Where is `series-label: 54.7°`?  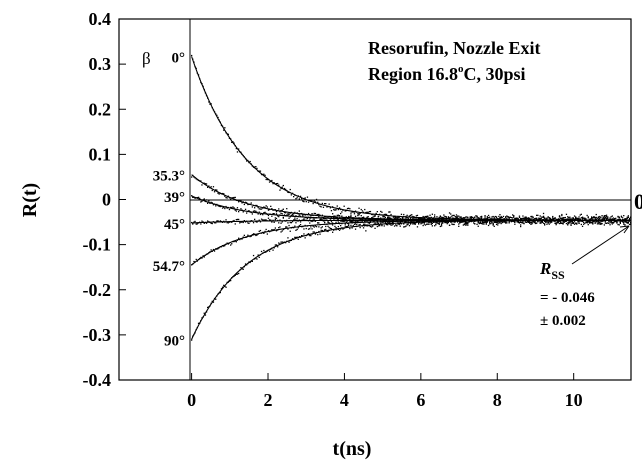
series-label: 54.7° is located at coordinates (169, 267).